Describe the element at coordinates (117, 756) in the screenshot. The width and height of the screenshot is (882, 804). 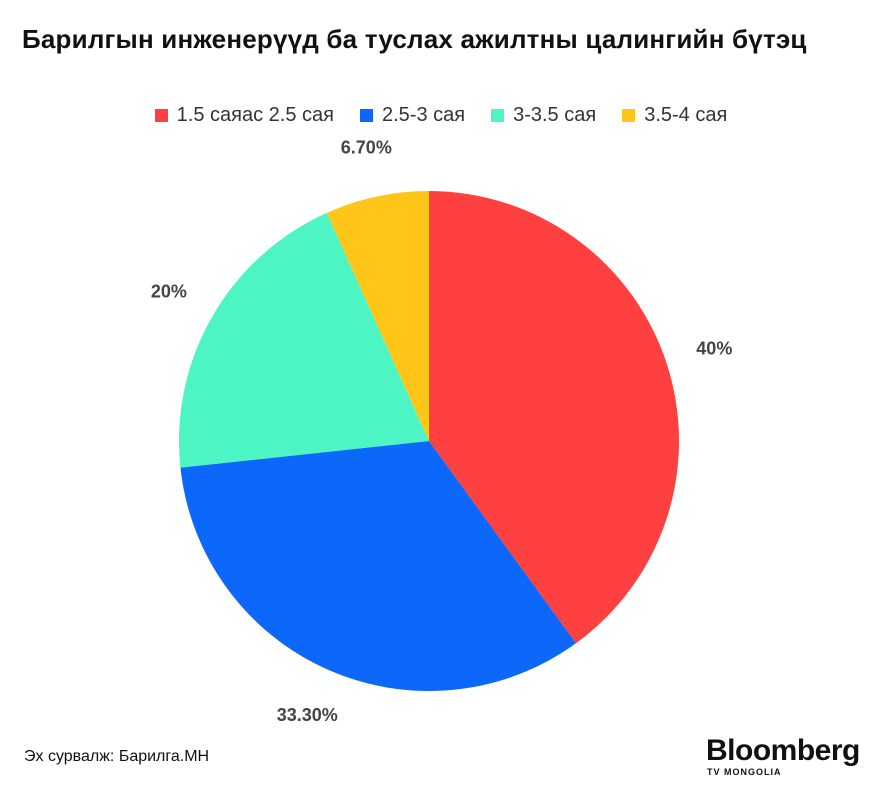
I see `source-note: Эх сурвалж: Барилга.МН` at that location.